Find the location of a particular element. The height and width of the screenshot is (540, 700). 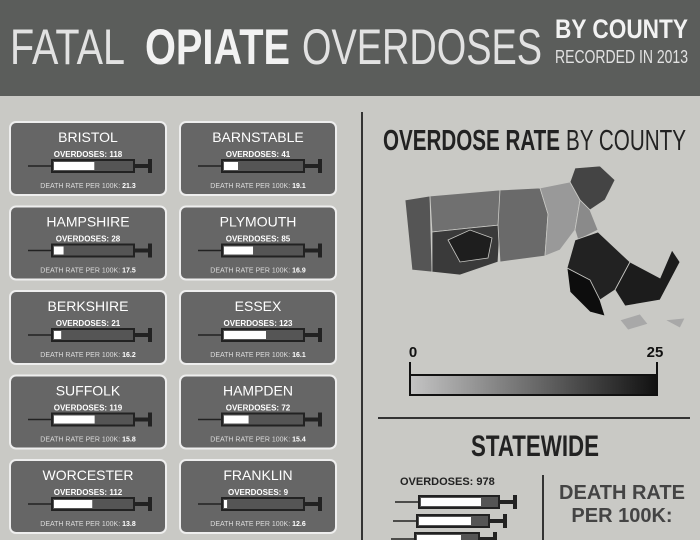

value: 85 is located at coordinates (285, 239).